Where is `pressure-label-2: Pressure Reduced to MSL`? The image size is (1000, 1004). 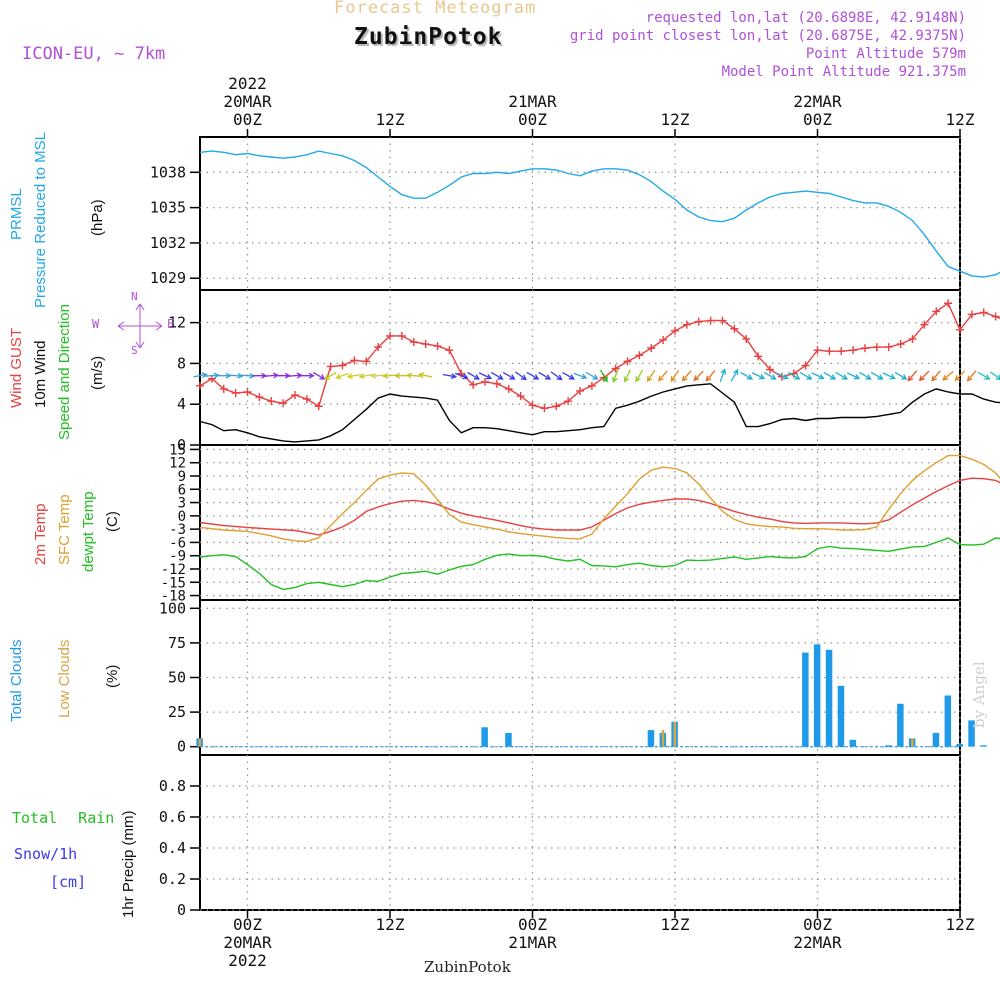 pressure-label-2: Pressure Reduced to MSL is located at coordinates (40, 220).